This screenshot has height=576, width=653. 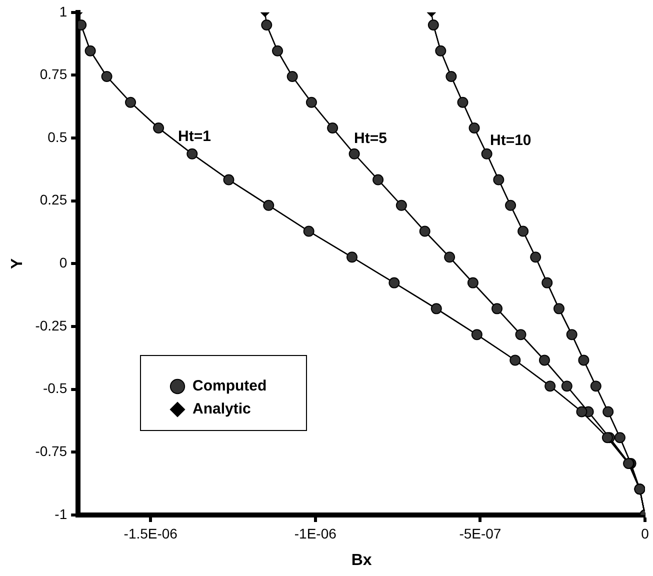 What do you see at coordinates (315, 533) in the screenshot?
I see `x-tick-label: -1E-06` at bounding box center [315, 533].